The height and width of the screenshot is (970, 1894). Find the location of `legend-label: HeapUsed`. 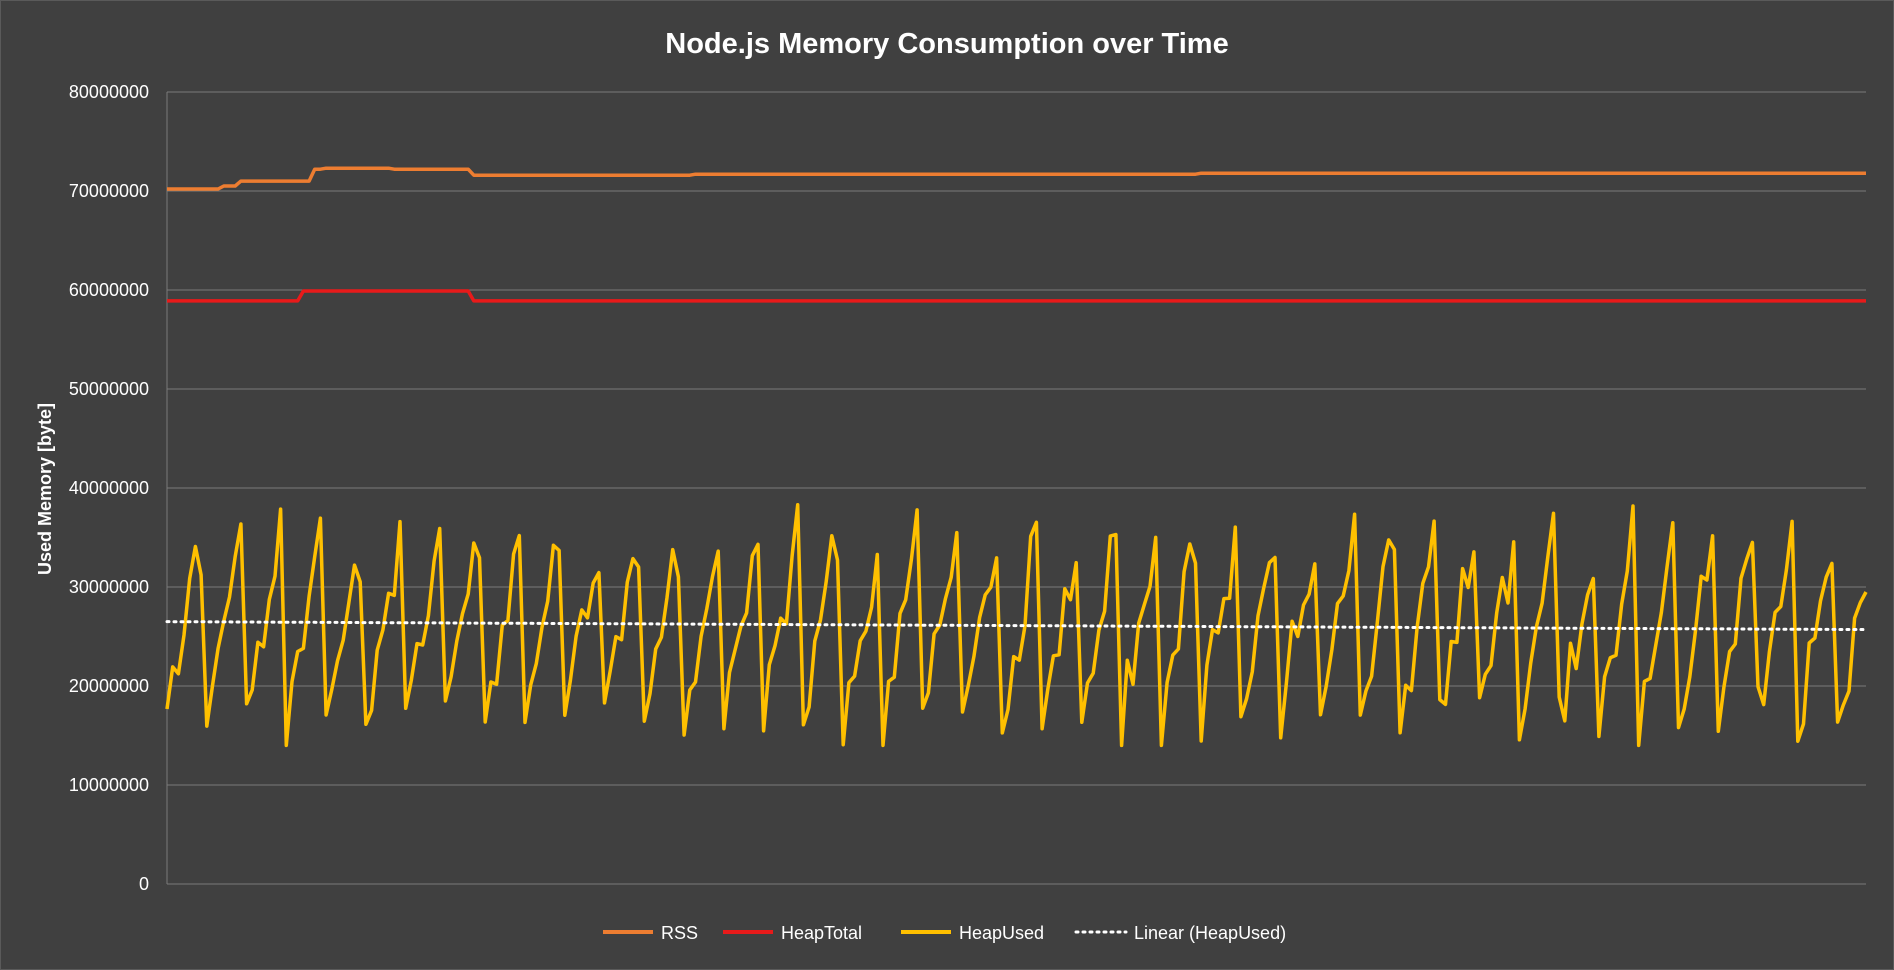

legend-label: HeapUsed is located at coordinates (1001, 933).